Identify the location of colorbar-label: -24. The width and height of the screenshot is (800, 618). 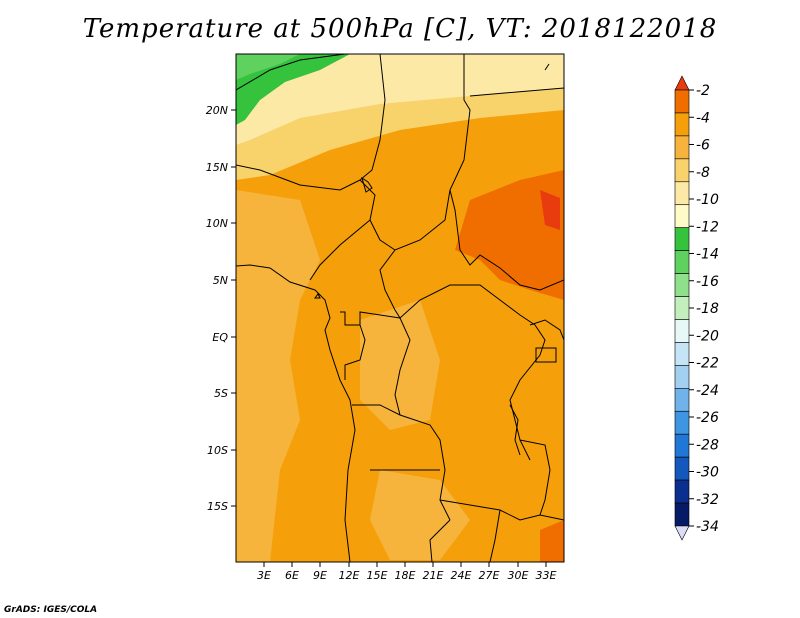
(707, 391).